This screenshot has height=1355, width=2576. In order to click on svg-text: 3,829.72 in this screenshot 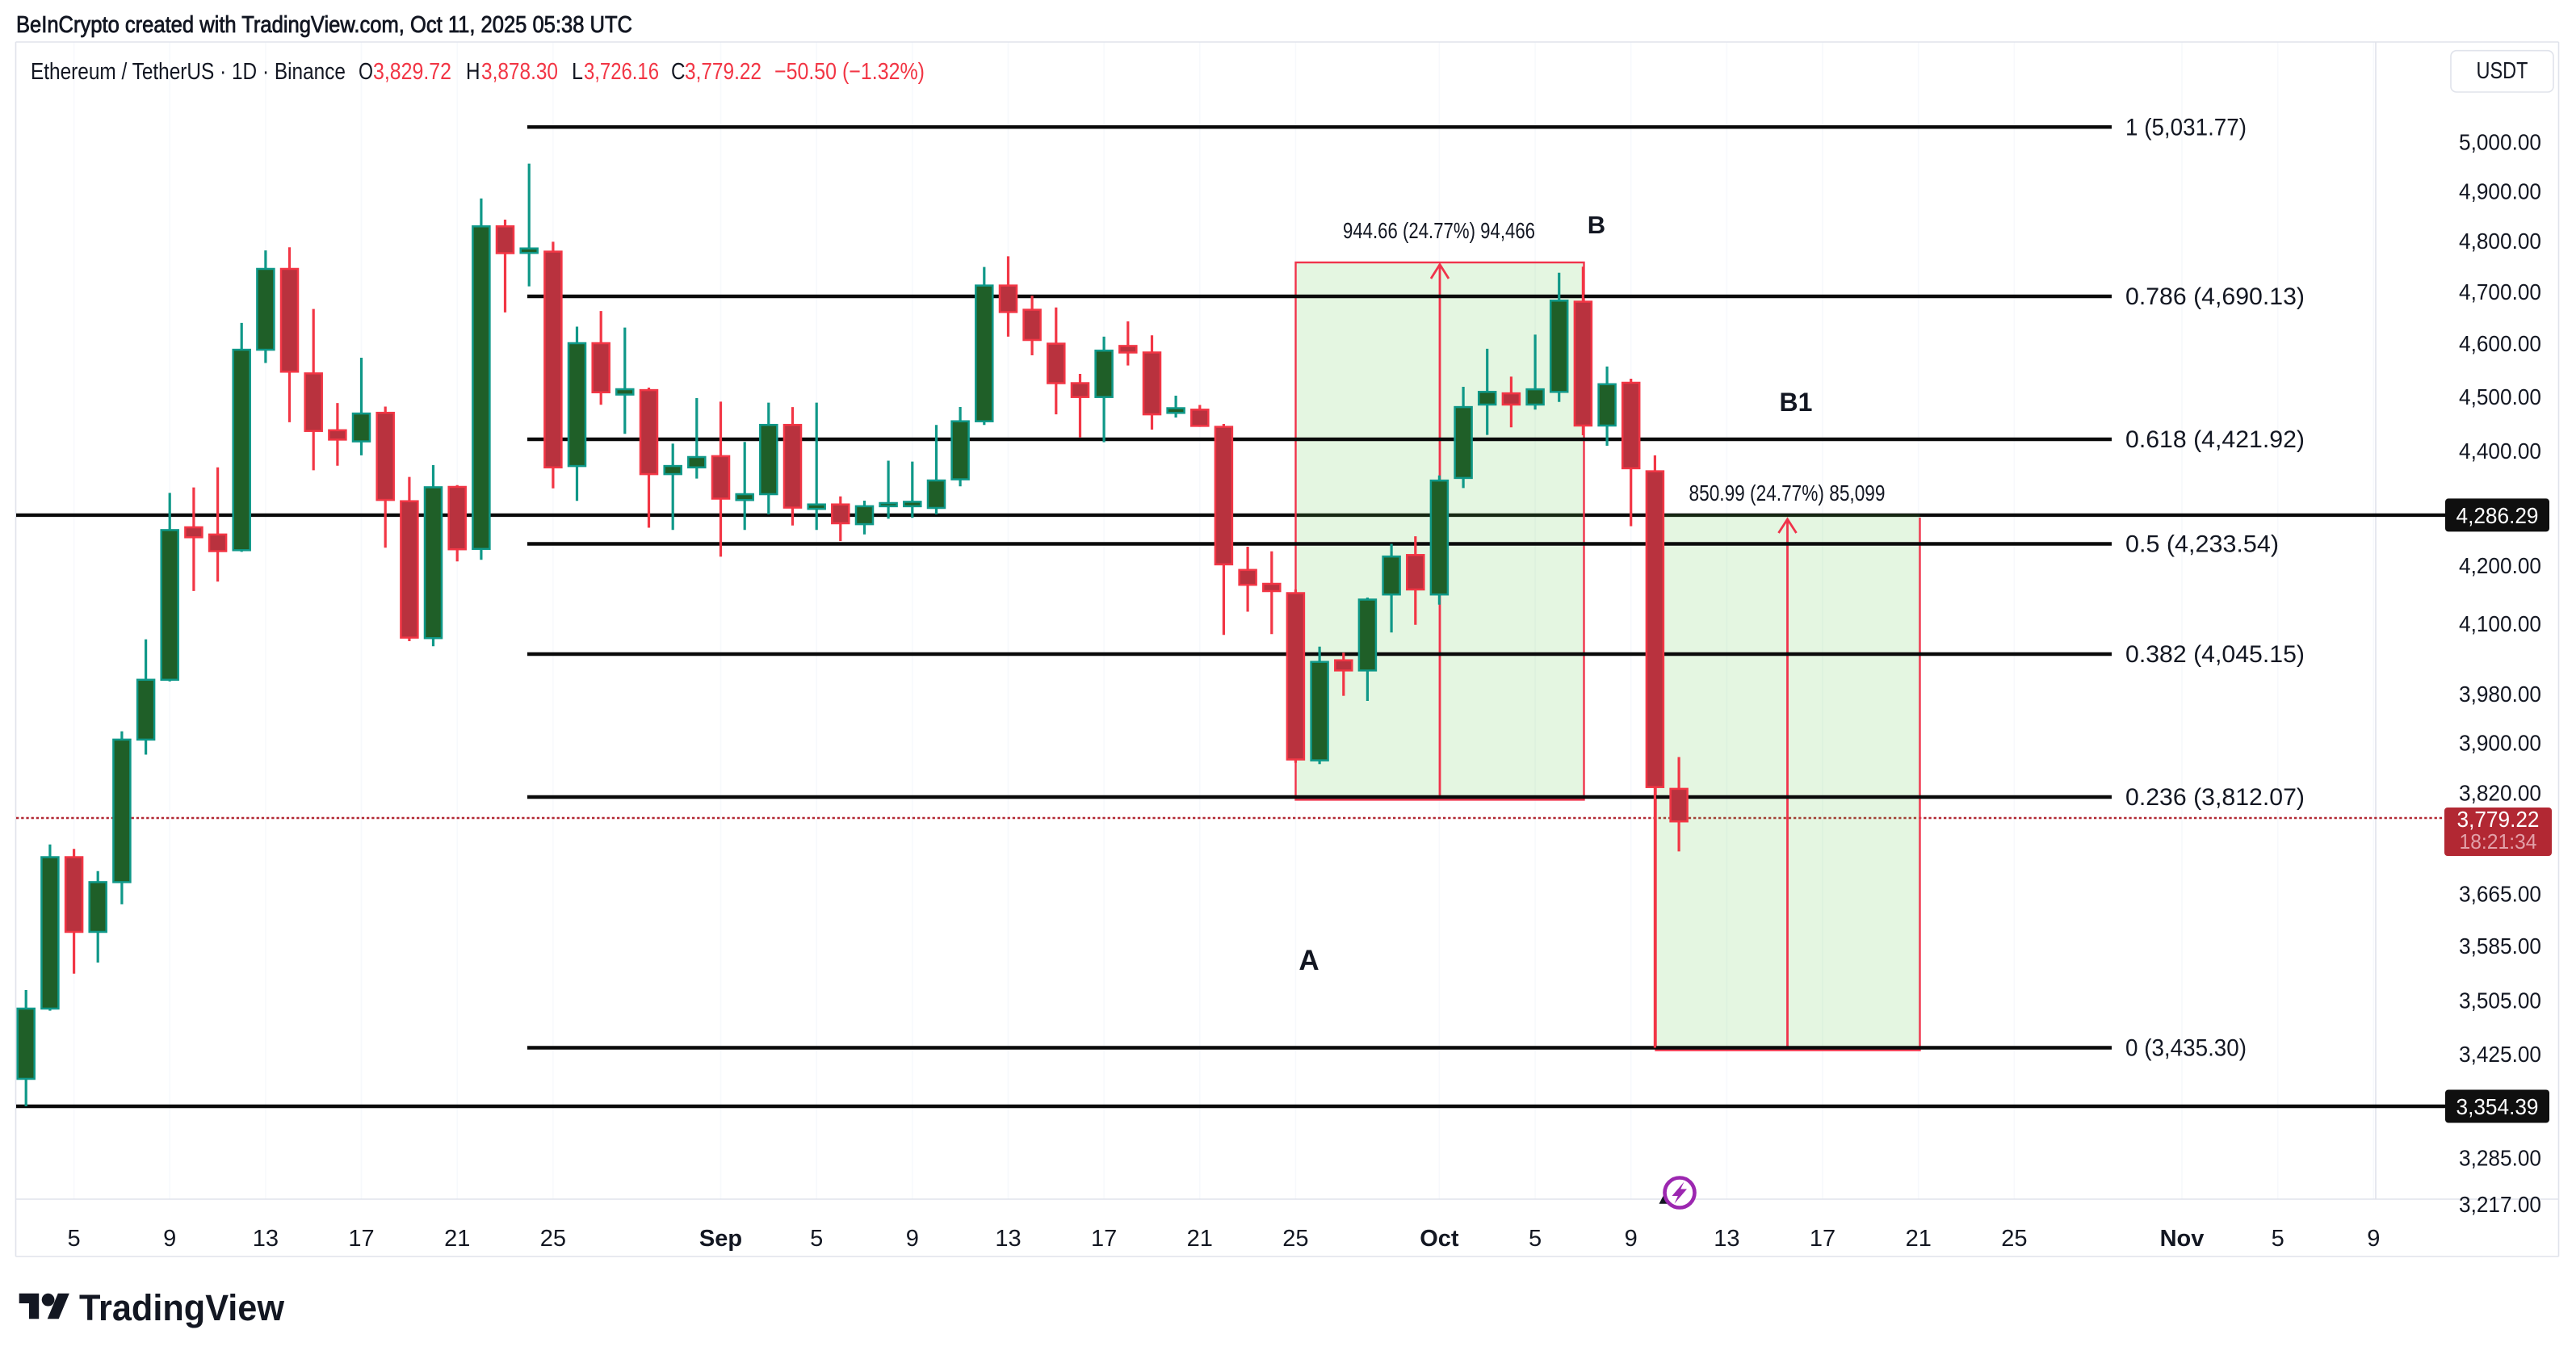, I will do `click(412, 72)`.